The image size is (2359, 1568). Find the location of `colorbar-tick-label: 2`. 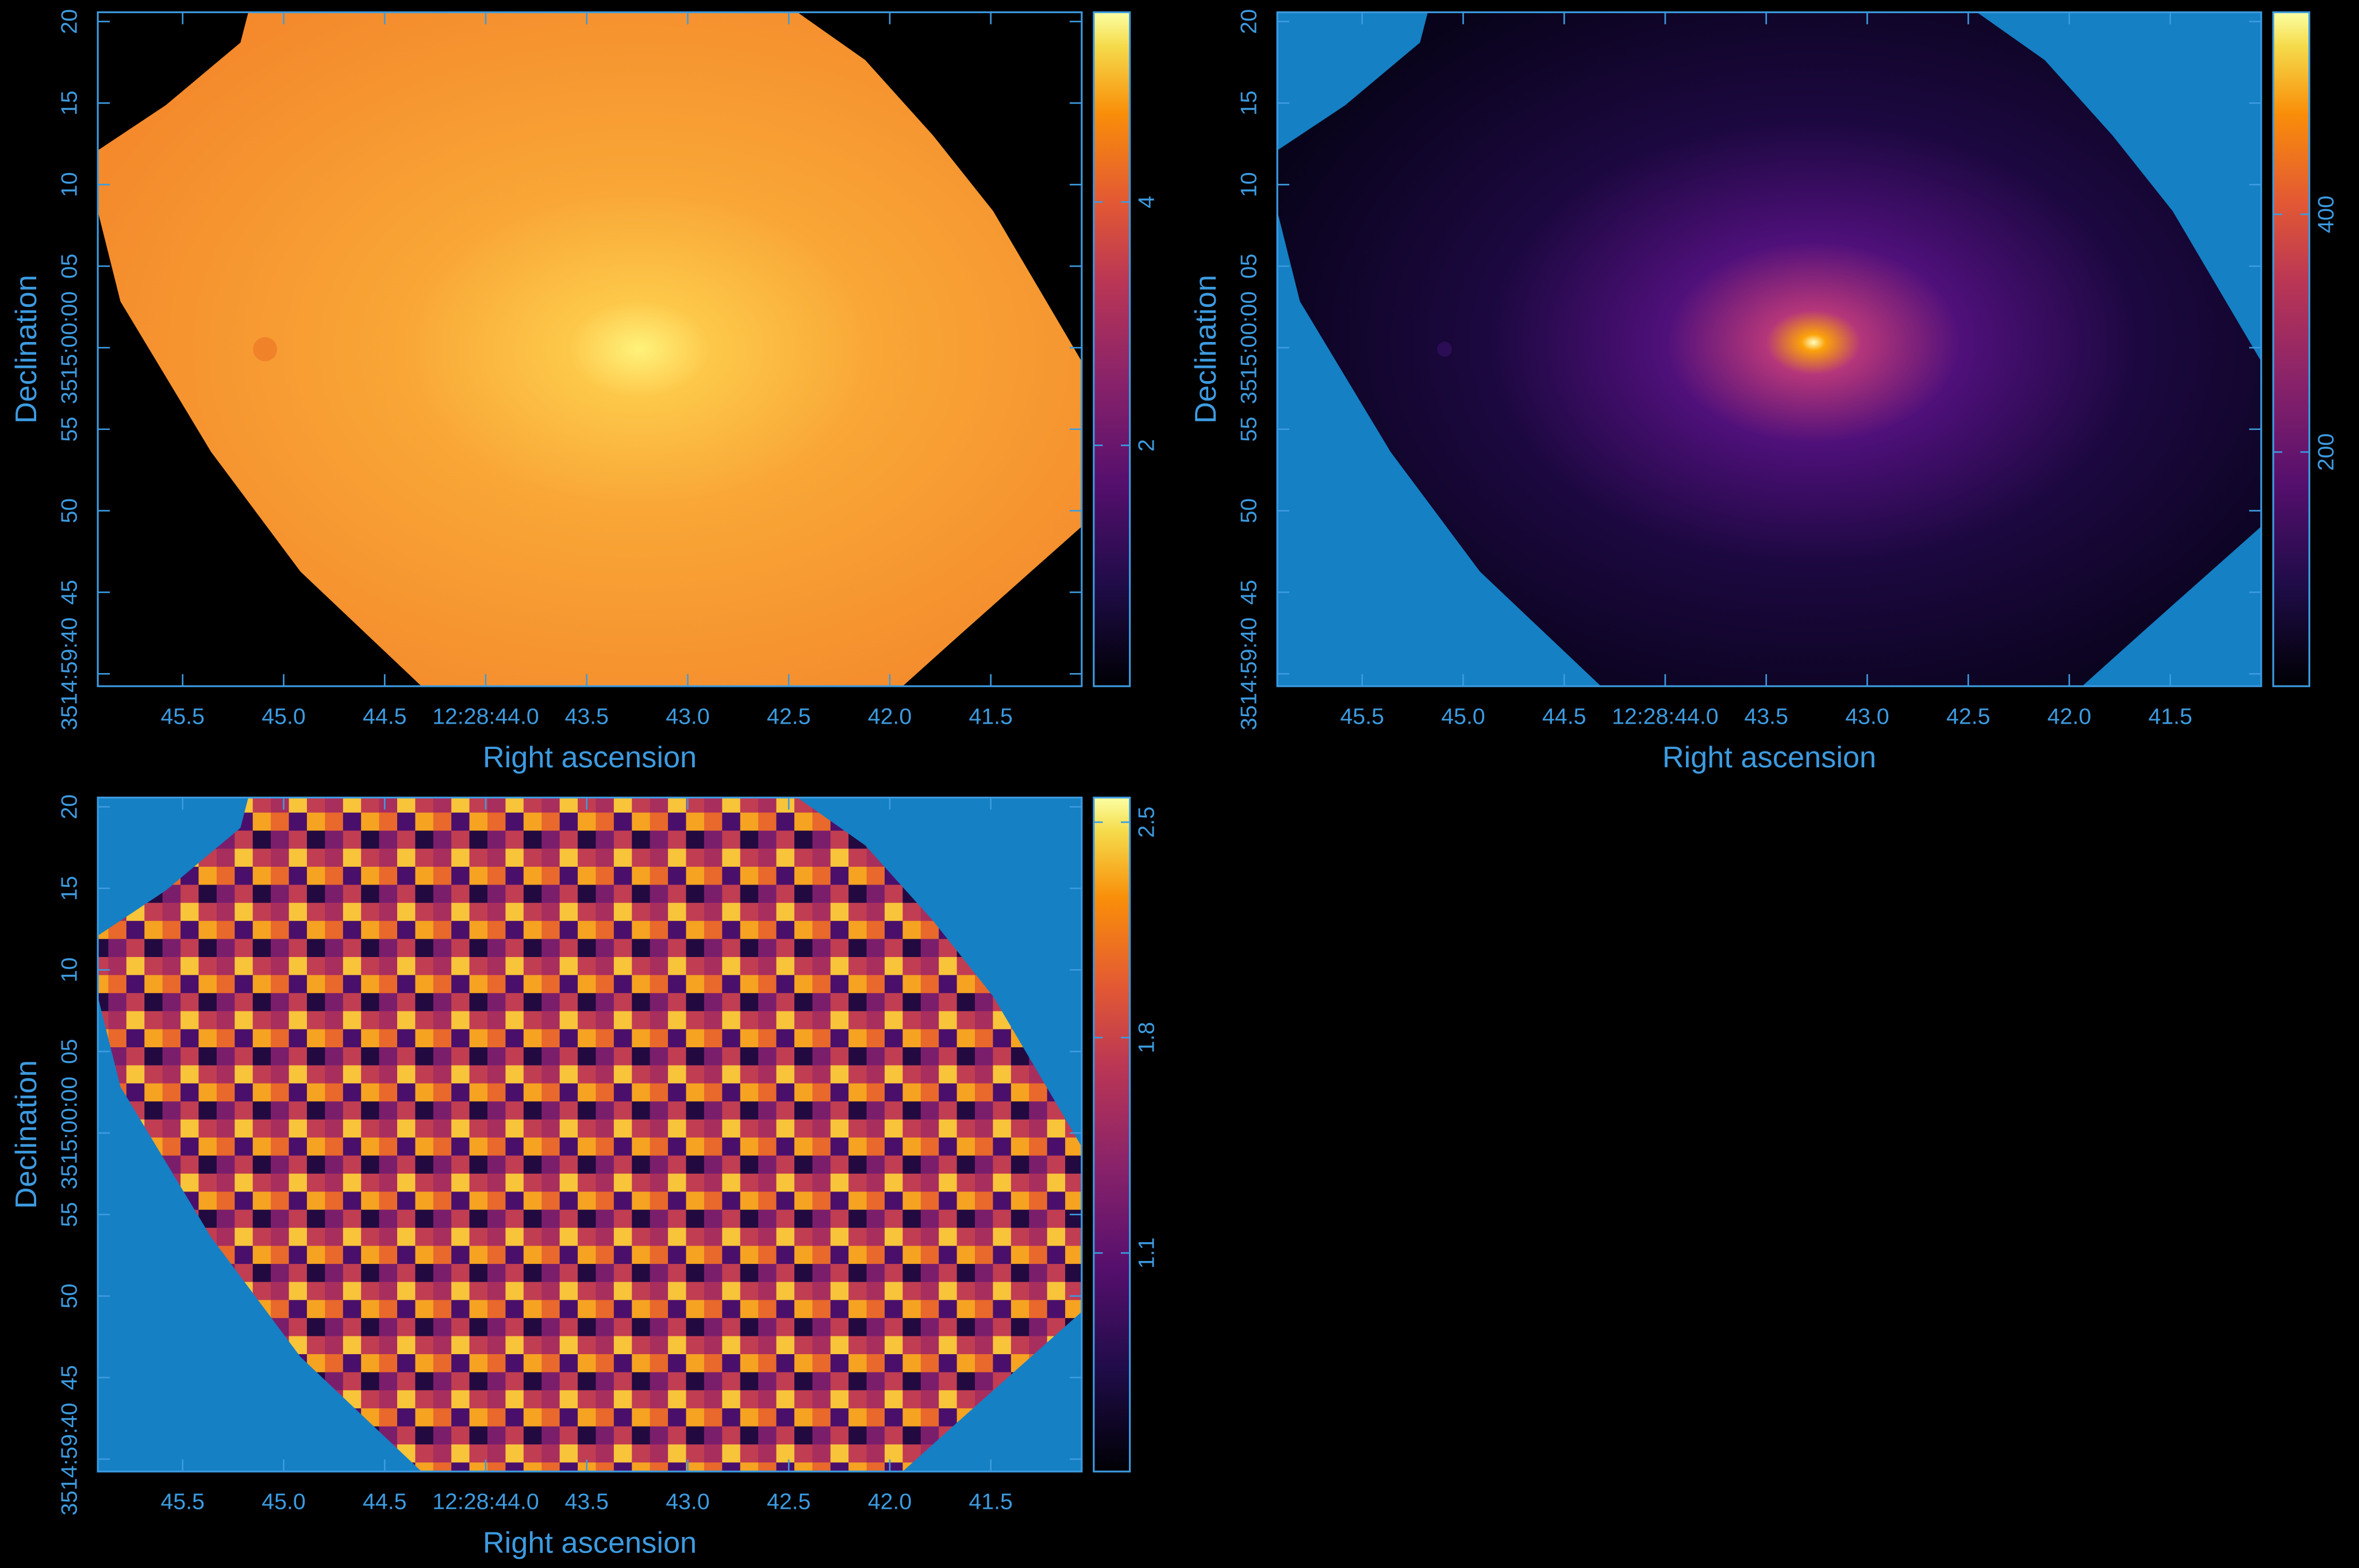

colorbar-tick-label: 2 is located at coordinates (1146, 446).